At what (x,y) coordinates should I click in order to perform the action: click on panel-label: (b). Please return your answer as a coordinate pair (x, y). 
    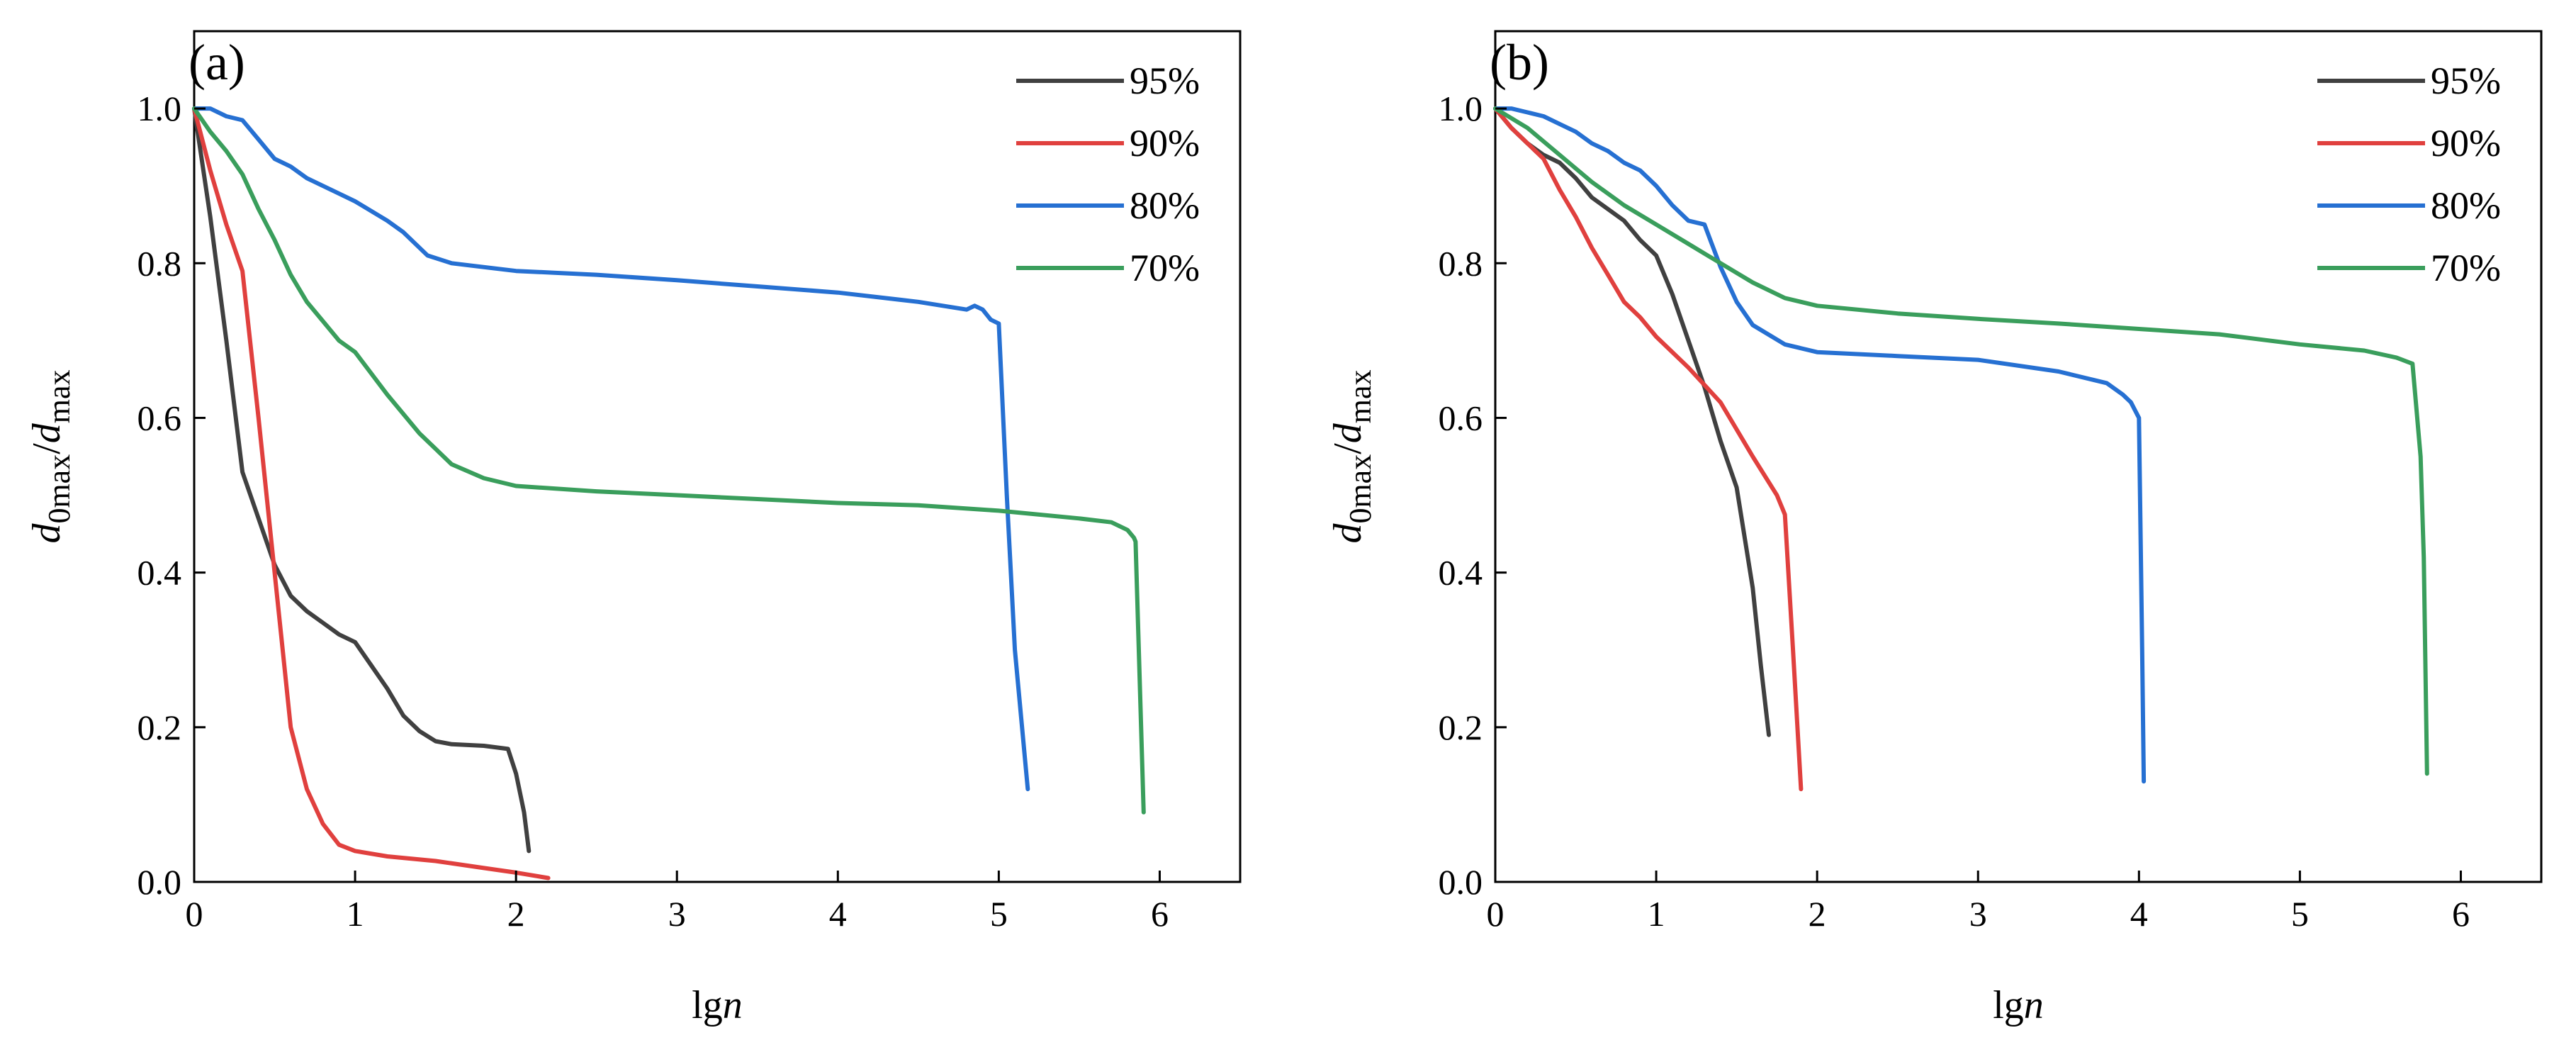
    Looking at the image, I should click on (1520, 62).